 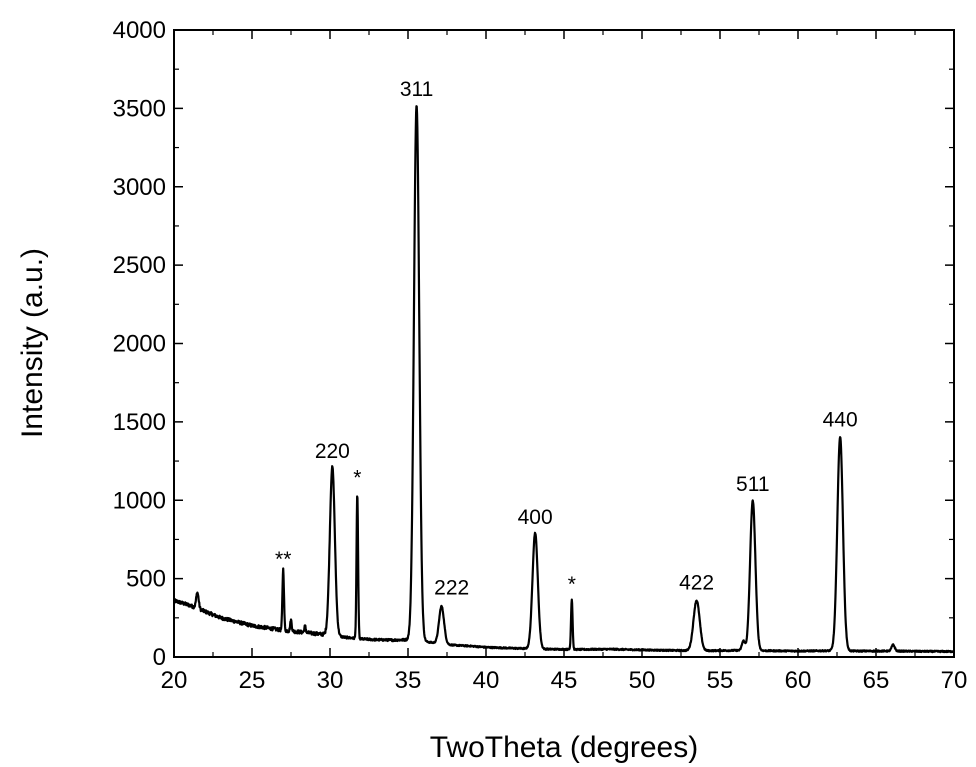 What do you see at coordinates (139, 500) in the screenshot?
I see `y-tick-label: 1000` at bounding box center [139, 500].